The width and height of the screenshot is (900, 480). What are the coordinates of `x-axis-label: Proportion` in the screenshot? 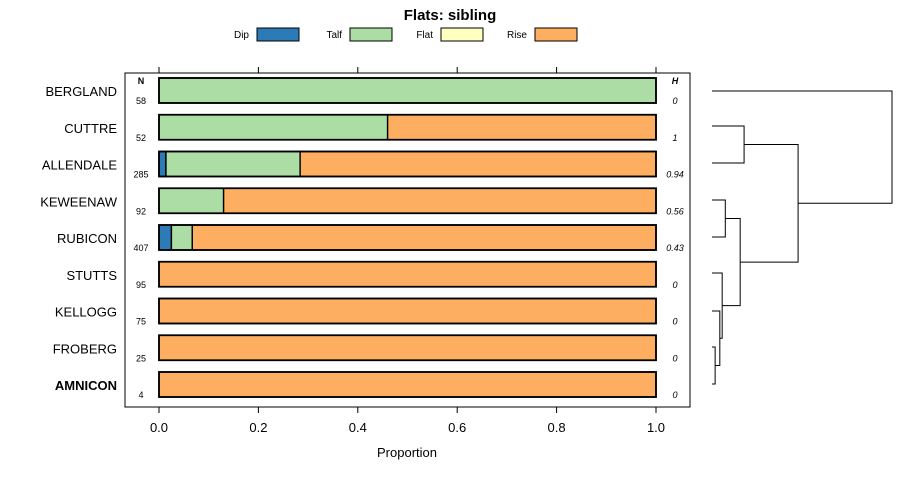 It's located at (407, 452).